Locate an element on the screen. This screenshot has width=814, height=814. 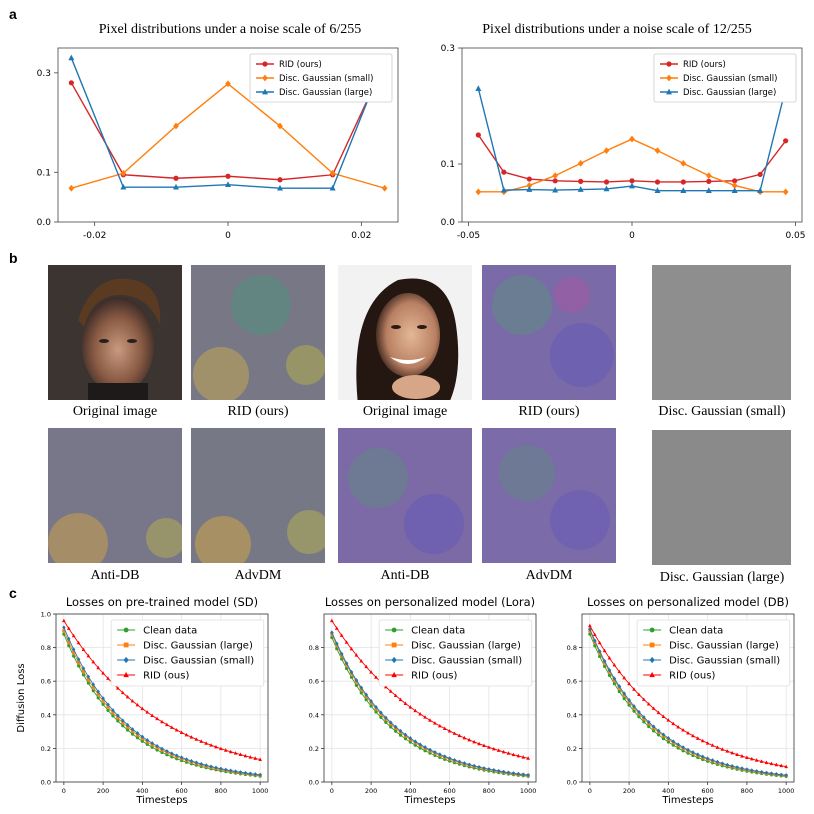
caption-gaussian-large: Disc. Gaussian (large) is located at coordinates (722, 577).